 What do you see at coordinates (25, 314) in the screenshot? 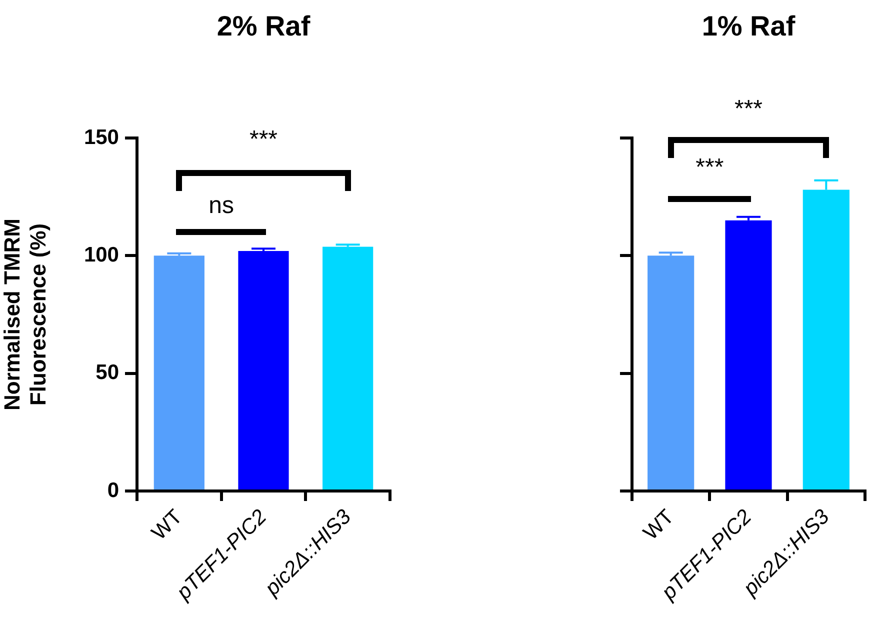
I see `y-axis-title: Normalised TMRM Fluorescence (%)` at bounding box center [25, 314].